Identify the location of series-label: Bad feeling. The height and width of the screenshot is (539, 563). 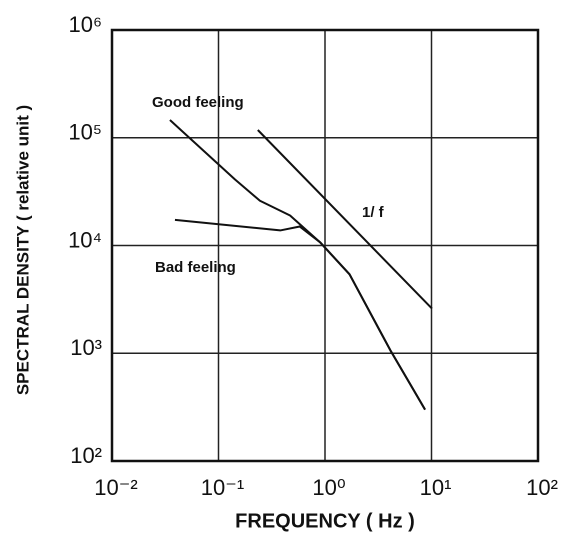
(195, 267).